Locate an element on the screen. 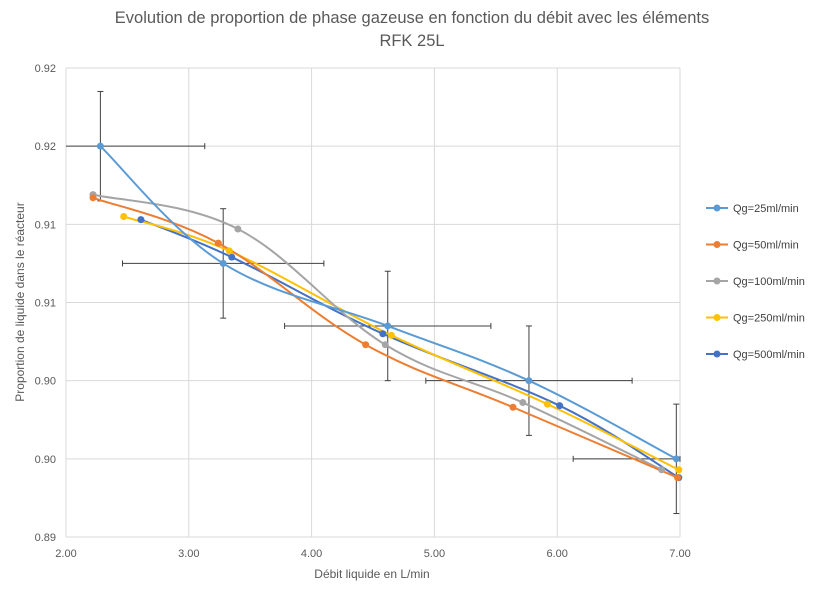  y-axis-tick-labels: 0.89 0.90 0.90 0.91 0.91 0.92 0.92 is located at coordinates (45, 303).